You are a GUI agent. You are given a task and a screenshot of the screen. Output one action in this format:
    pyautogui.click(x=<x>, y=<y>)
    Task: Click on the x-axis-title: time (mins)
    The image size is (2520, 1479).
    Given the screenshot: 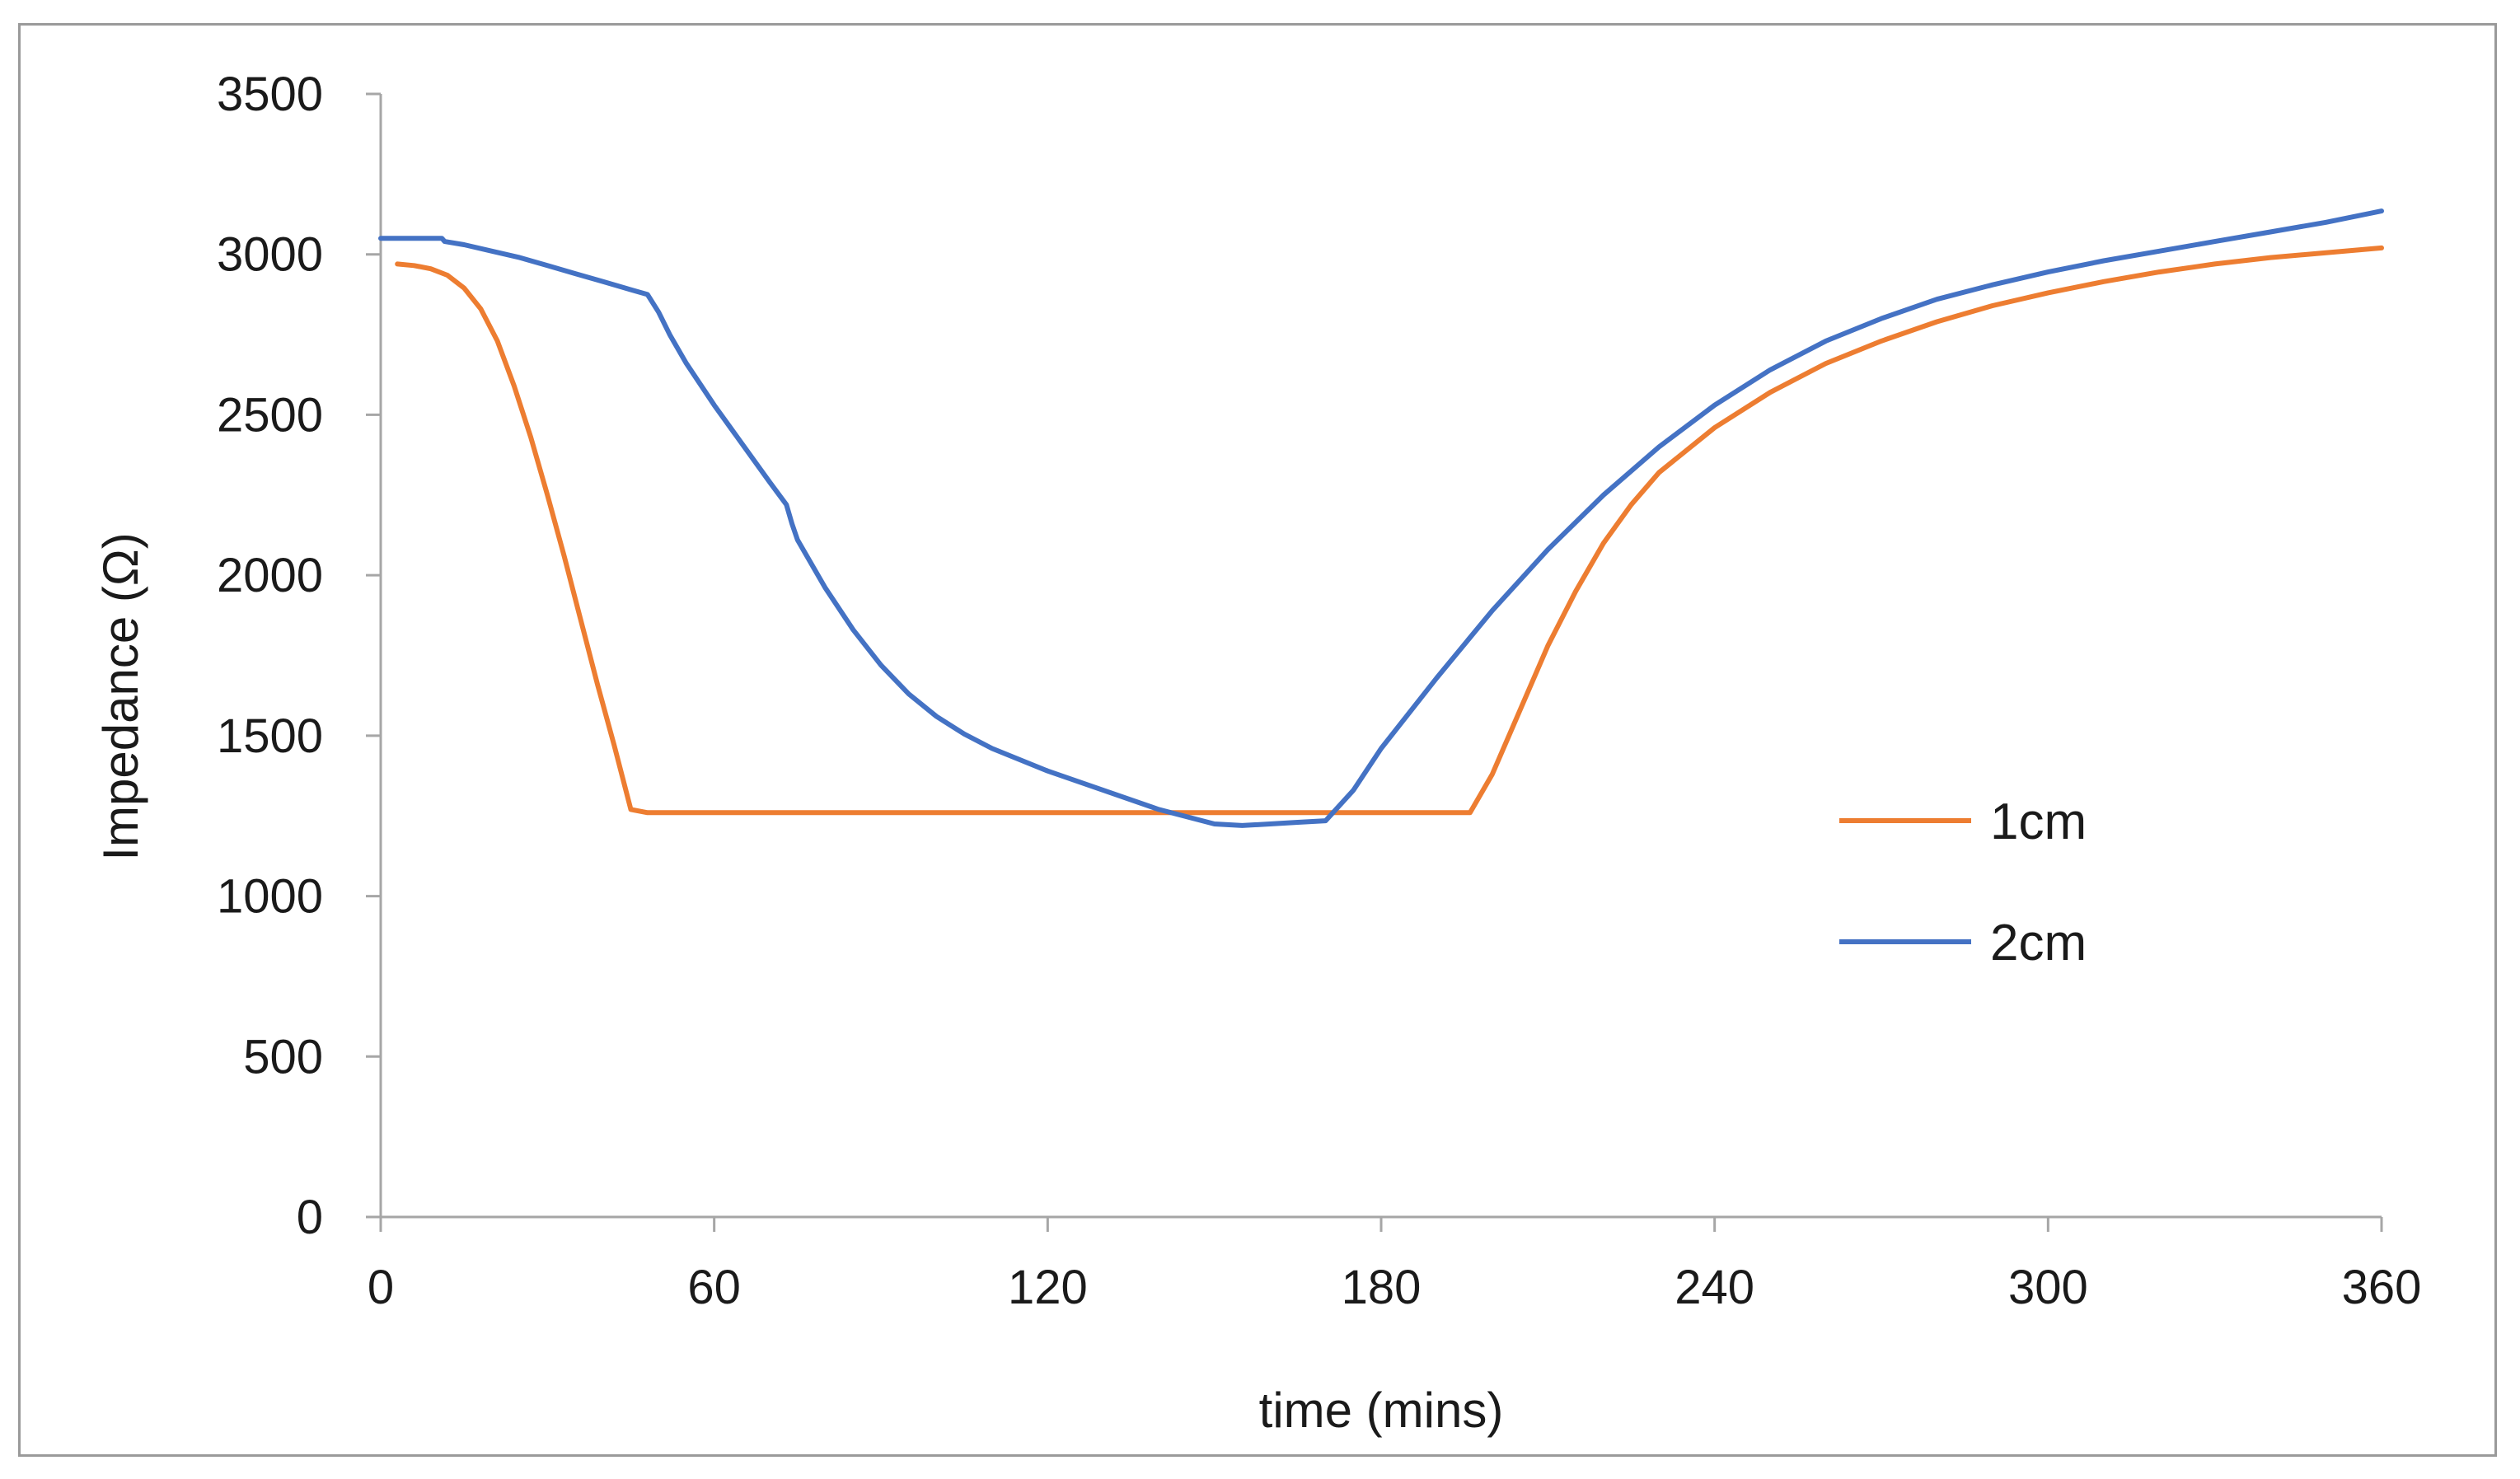 What is the action you would take?
    pyautogui.click(x=1381, y=1410)
    